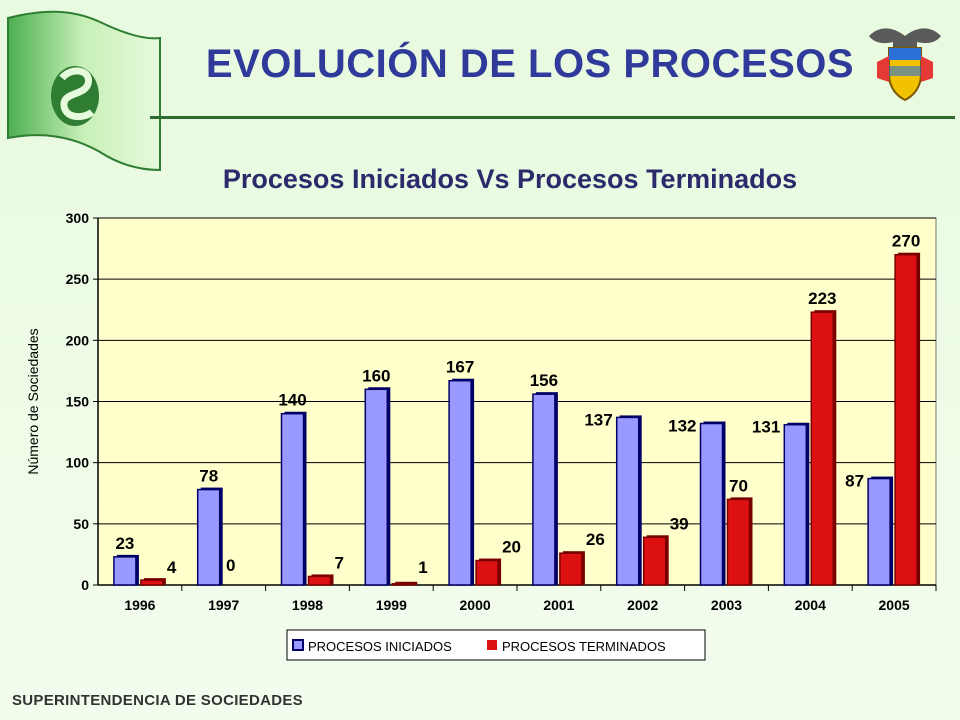  Describe the element at coordinates (766, 427) in the screenshot. I see `data-label-iniciados: 131` at that location.